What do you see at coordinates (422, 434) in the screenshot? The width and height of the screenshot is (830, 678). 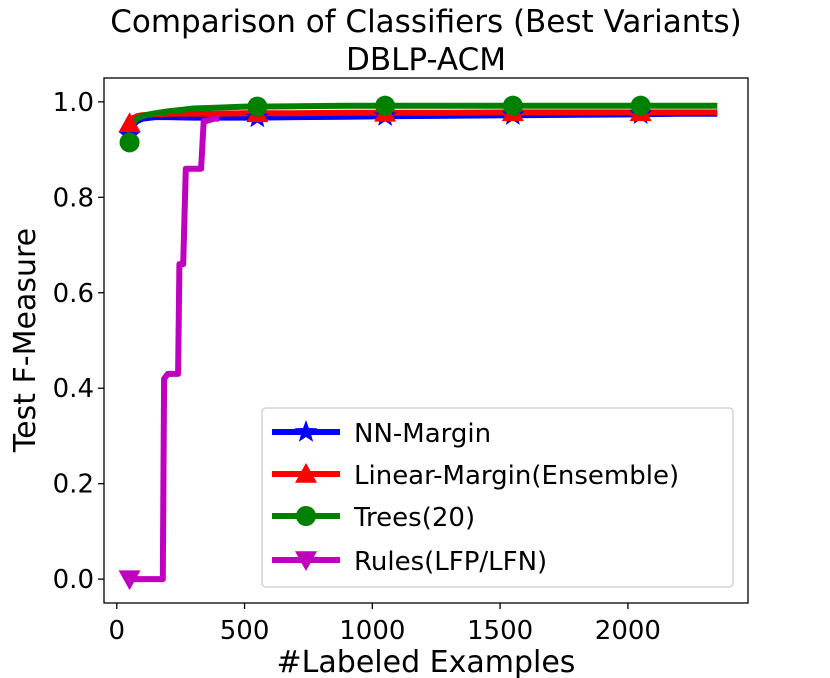 I see `legend-label-0: NN-Margin` at bounding box center [422, 434].